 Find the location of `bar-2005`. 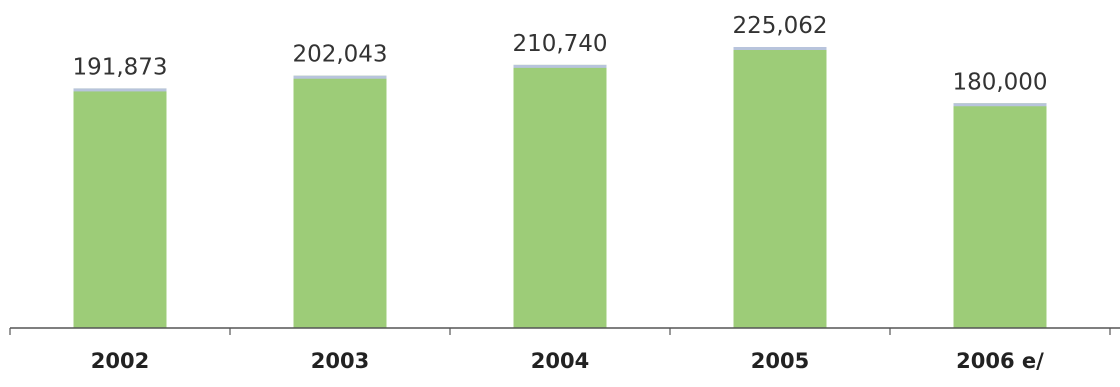

bar-2005 is located at coordinates (780, 187).